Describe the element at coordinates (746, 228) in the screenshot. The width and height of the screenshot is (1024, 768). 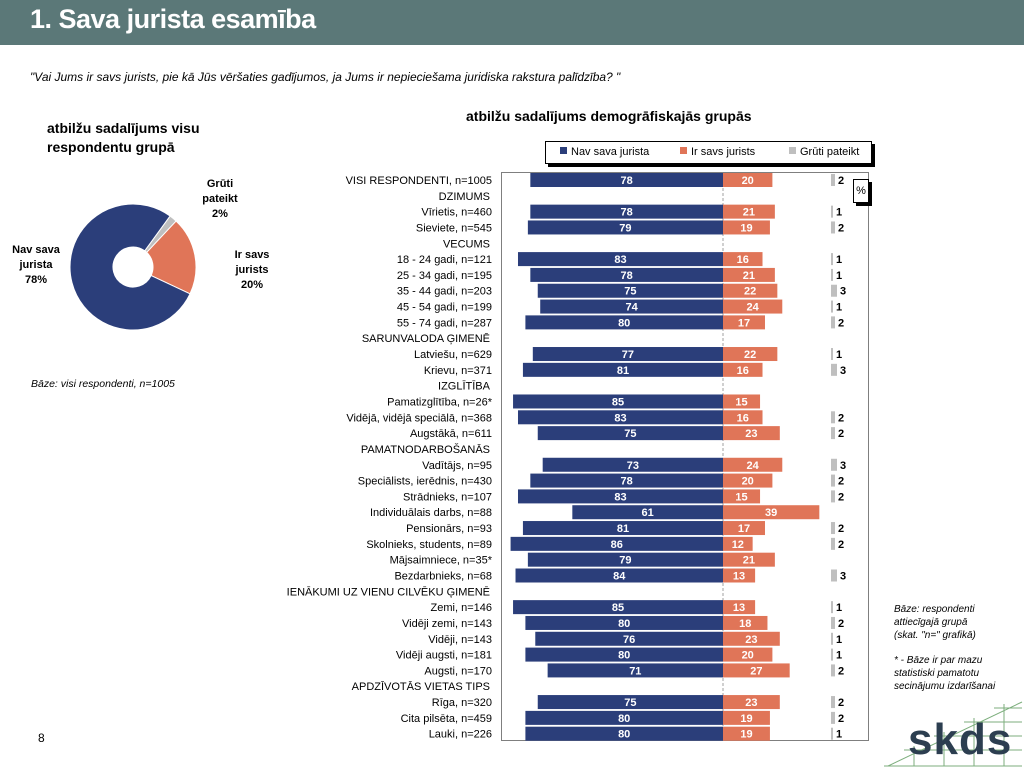
I see `bar-ir-value: 19` at that location.